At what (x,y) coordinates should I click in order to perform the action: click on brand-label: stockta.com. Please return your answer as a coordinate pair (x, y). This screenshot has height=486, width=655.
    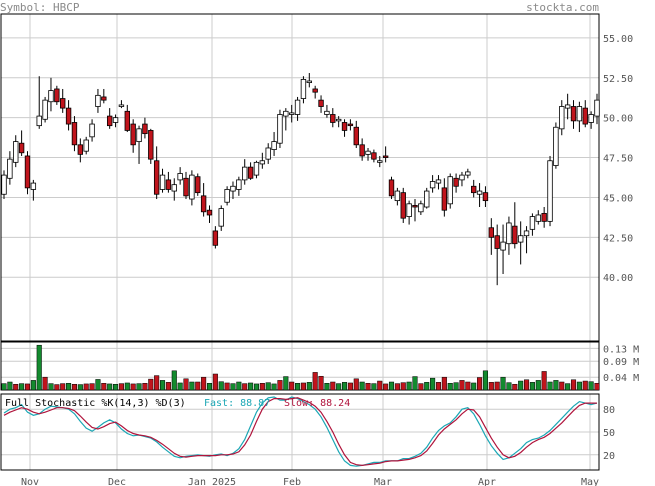
    Looking at the image, I should click on (562, 7).